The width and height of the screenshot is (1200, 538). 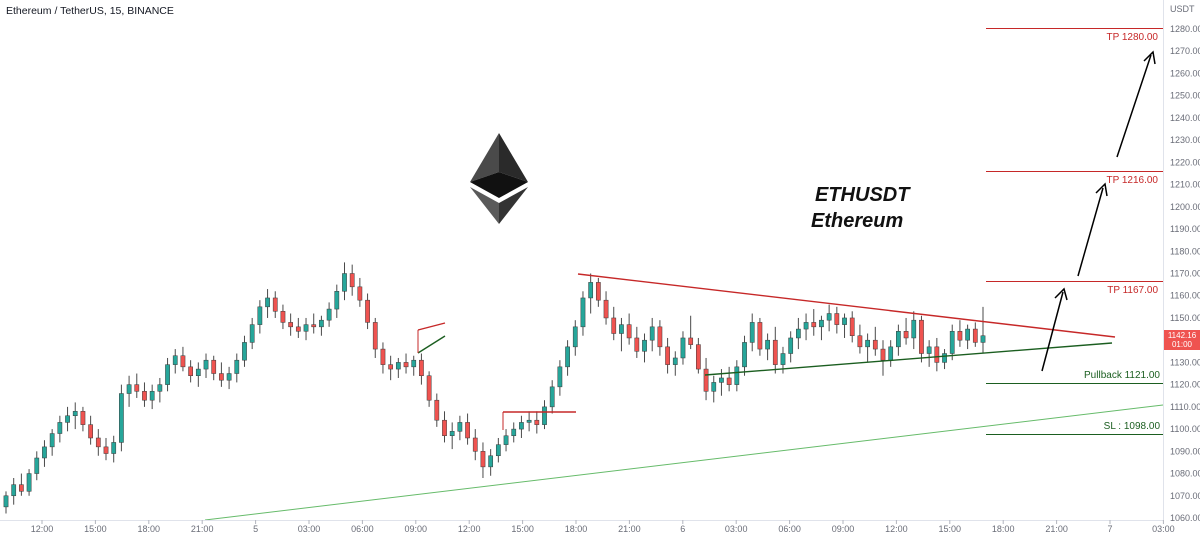 What do you see at coordinates (863, 195) in the screenshot?
I see `symbol-annotation: ETHUSDT` at bounding box center [863, 195].